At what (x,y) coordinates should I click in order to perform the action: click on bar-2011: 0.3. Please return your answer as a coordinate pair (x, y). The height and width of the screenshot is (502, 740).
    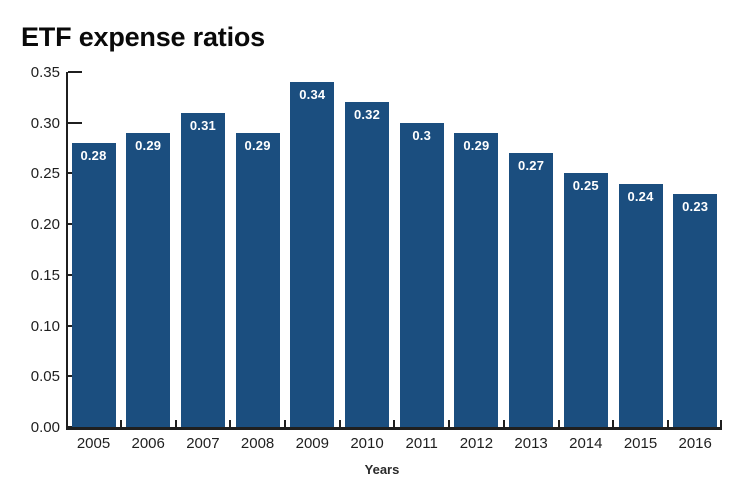
    Looking at the image, I should click on (421, 275).